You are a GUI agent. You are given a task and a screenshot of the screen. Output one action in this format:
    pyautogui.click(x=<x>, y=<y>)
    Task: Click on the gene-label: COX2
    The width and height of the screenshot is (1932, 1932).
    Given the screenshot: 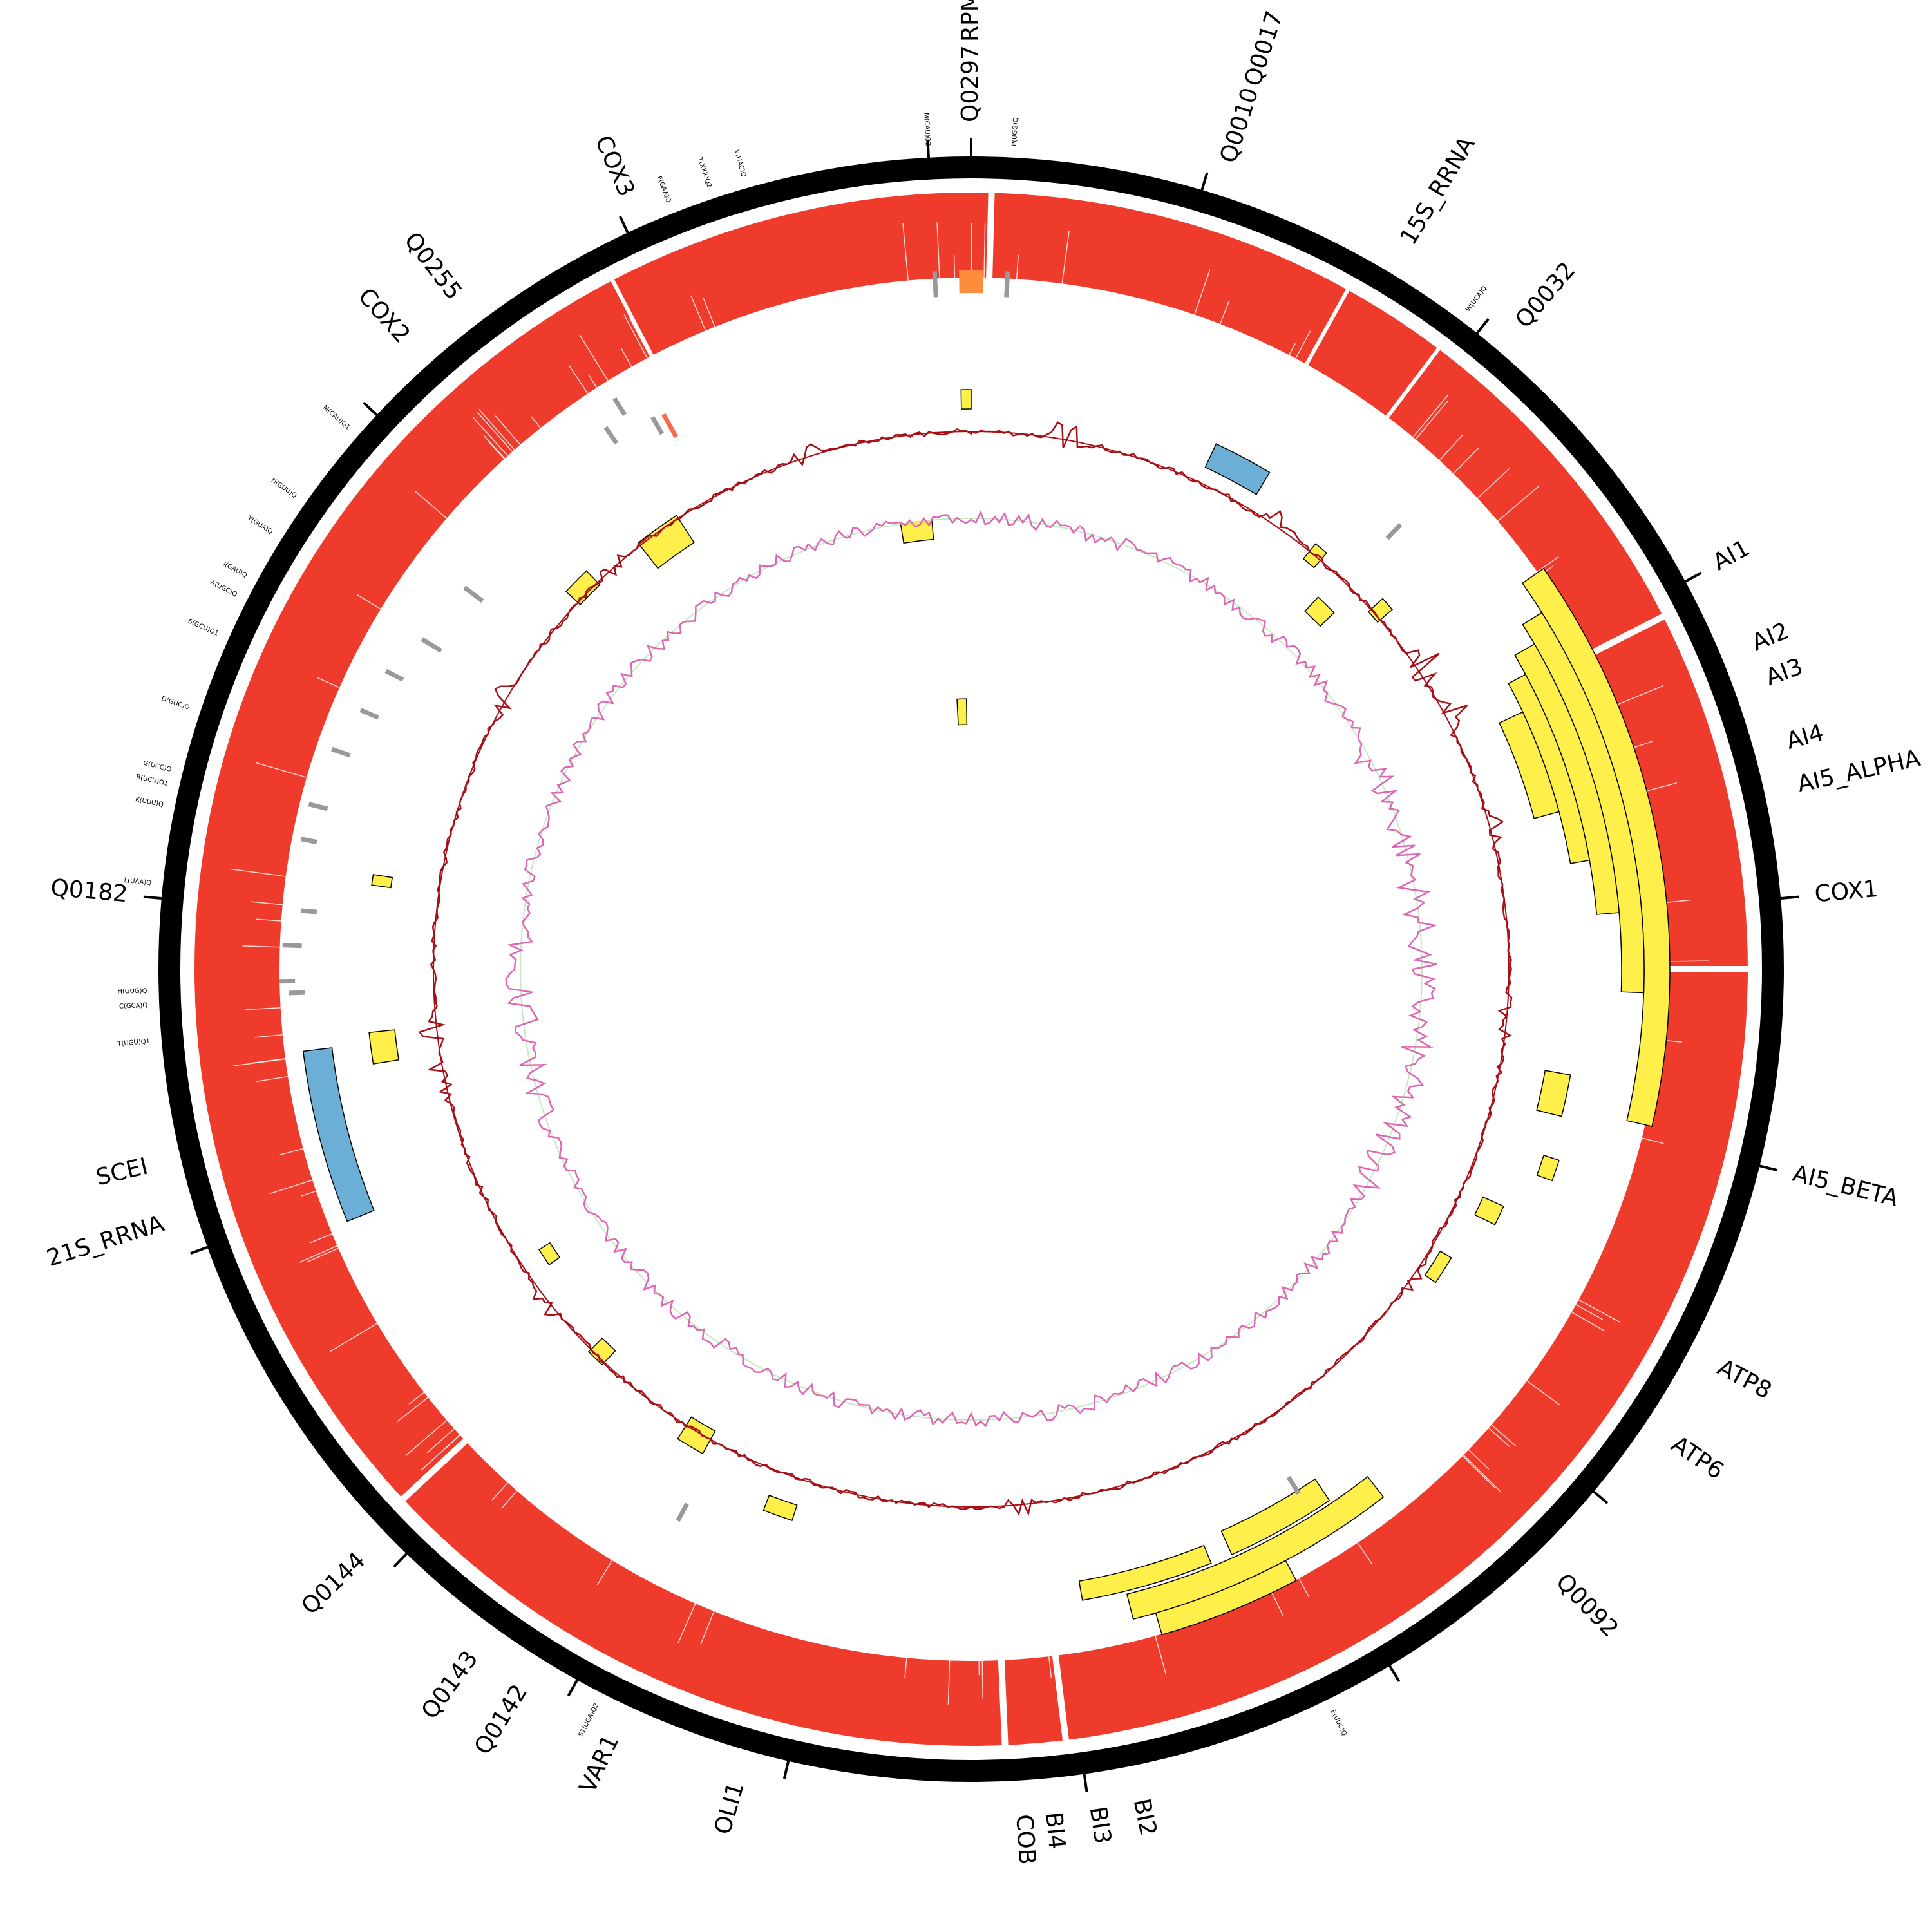 What is the action you would take?
    pyautogui.click(x=384, y=315)
    